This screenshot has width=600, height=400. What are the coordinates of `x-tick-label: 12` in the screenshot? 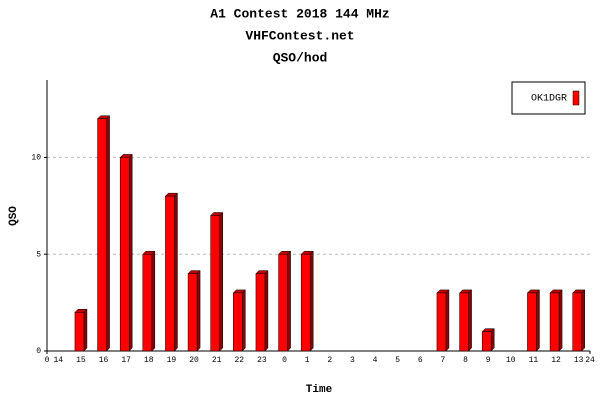 It's located at (556, 360).